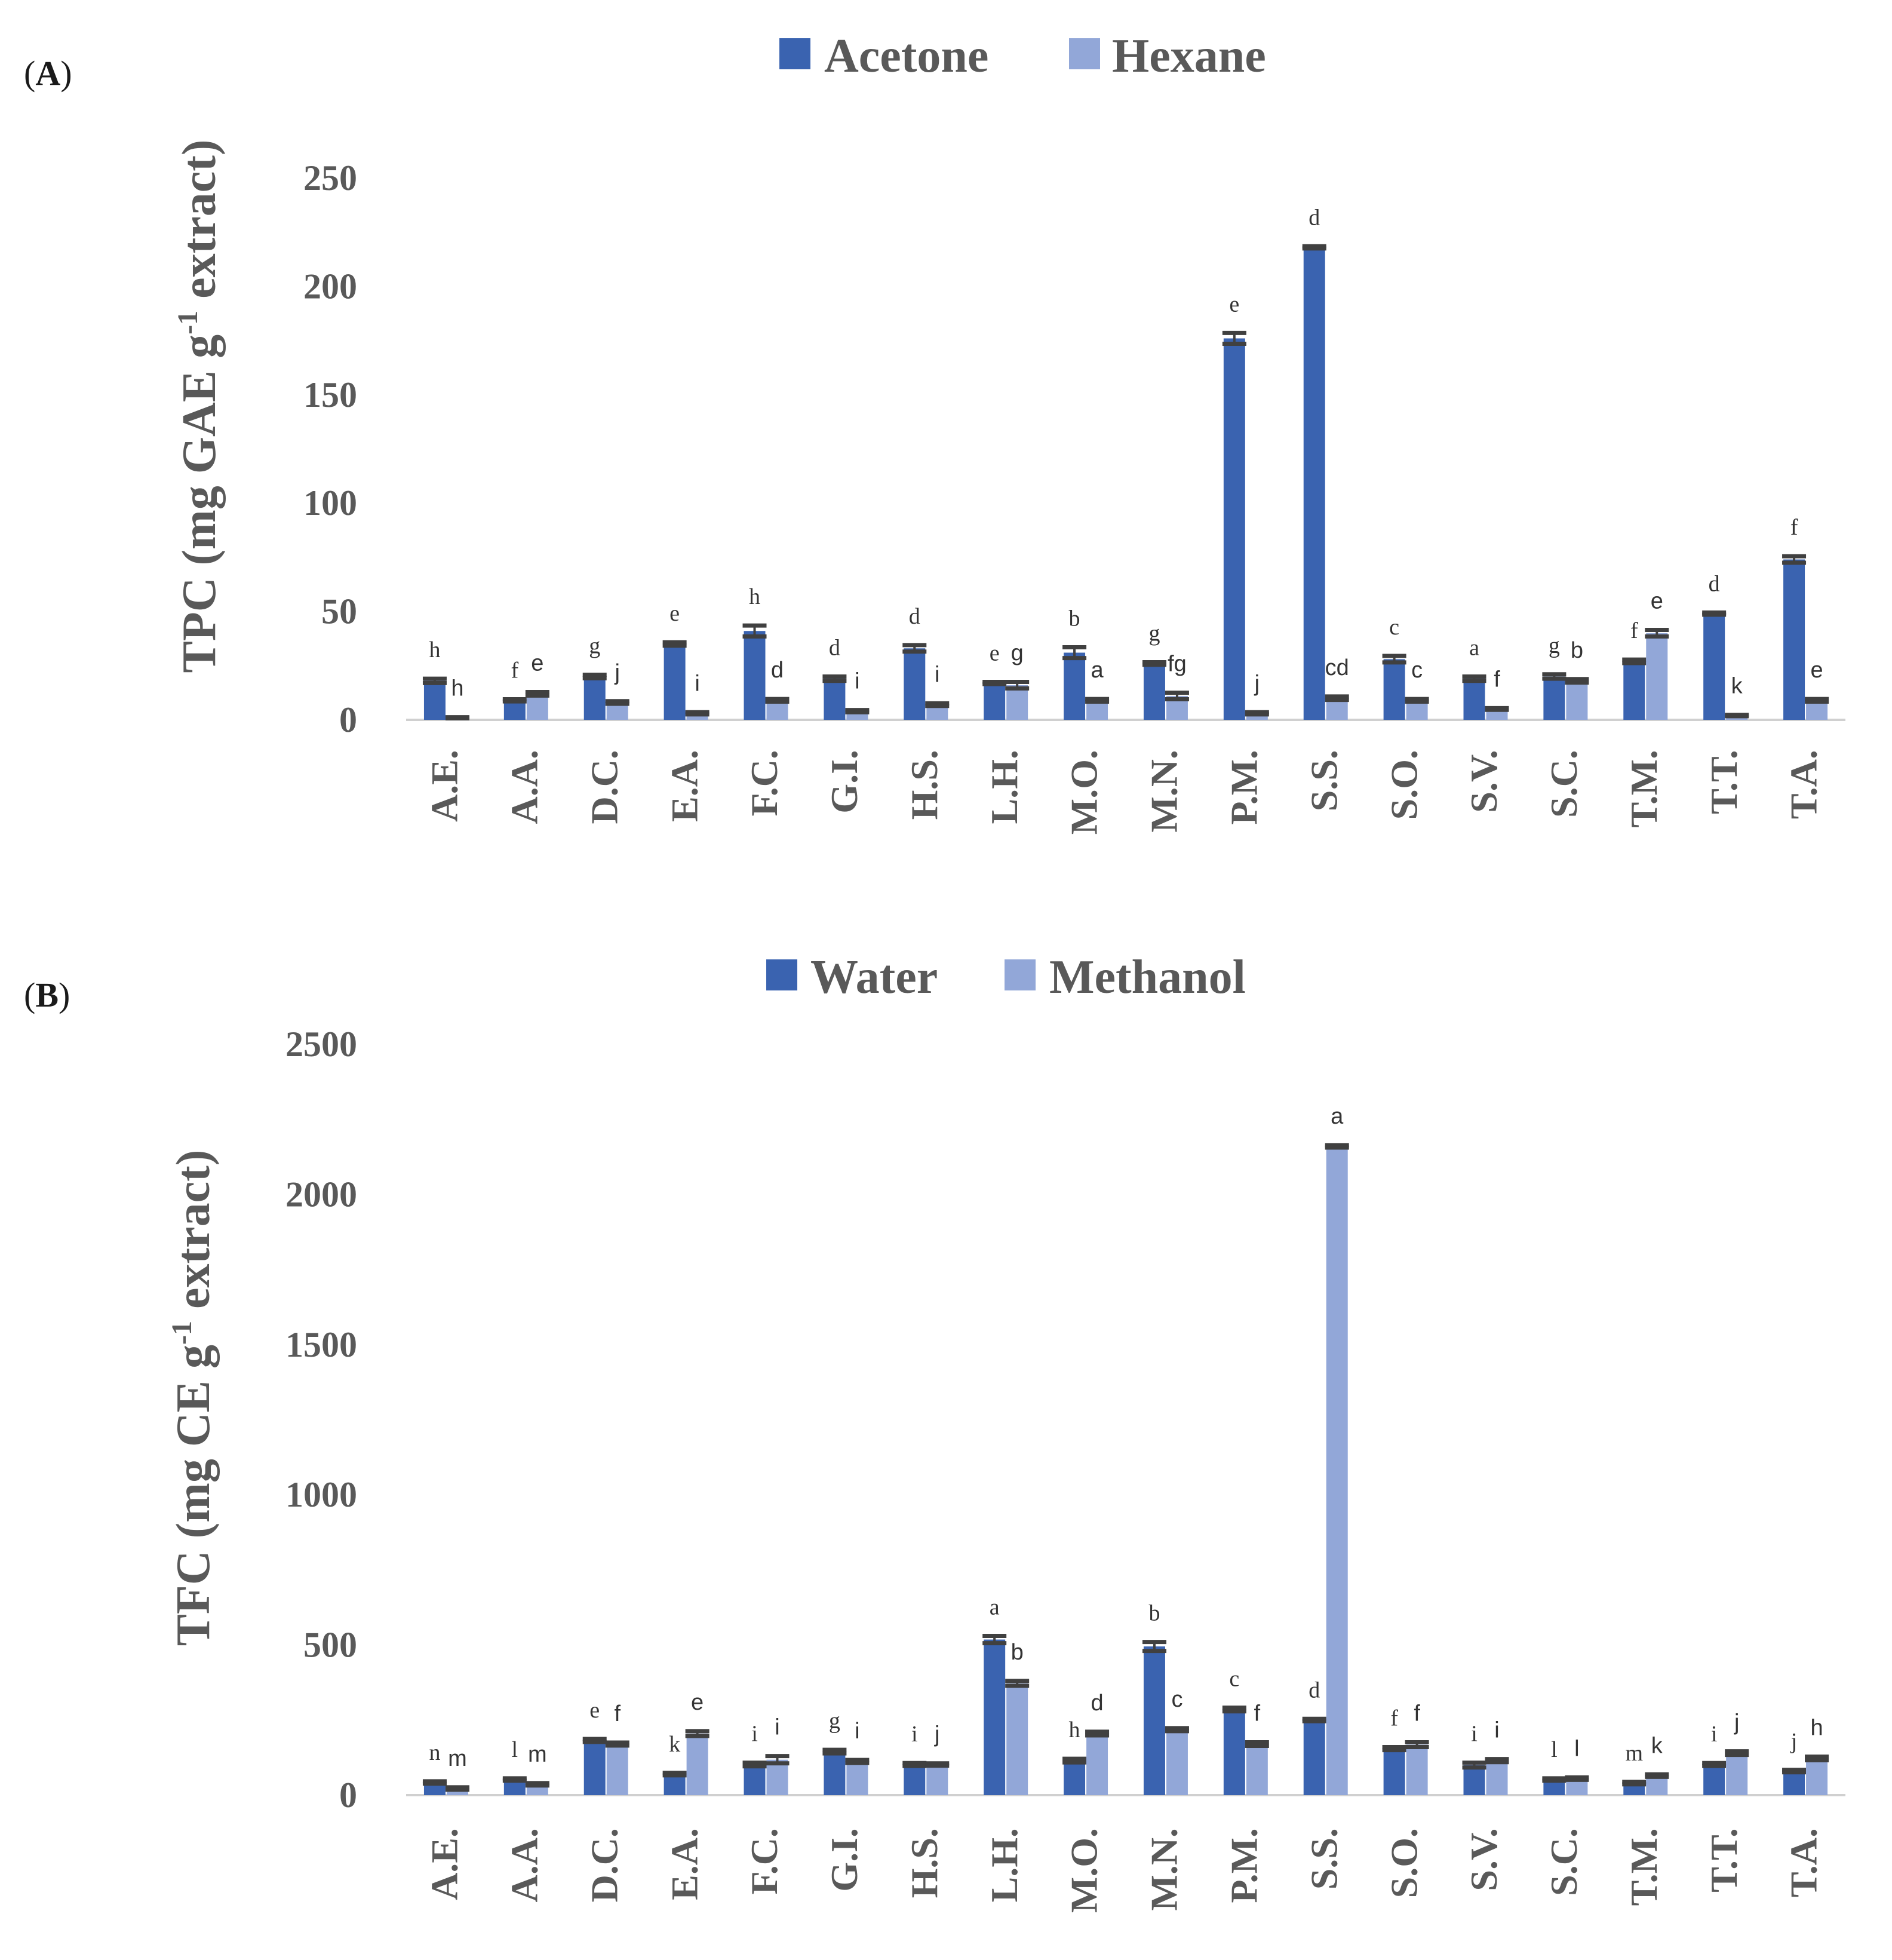 This screenshot has width=1892, height=1960. I want to click on y-axis-label: TFC (mg CE g-1 extract), so click(193, 1398).